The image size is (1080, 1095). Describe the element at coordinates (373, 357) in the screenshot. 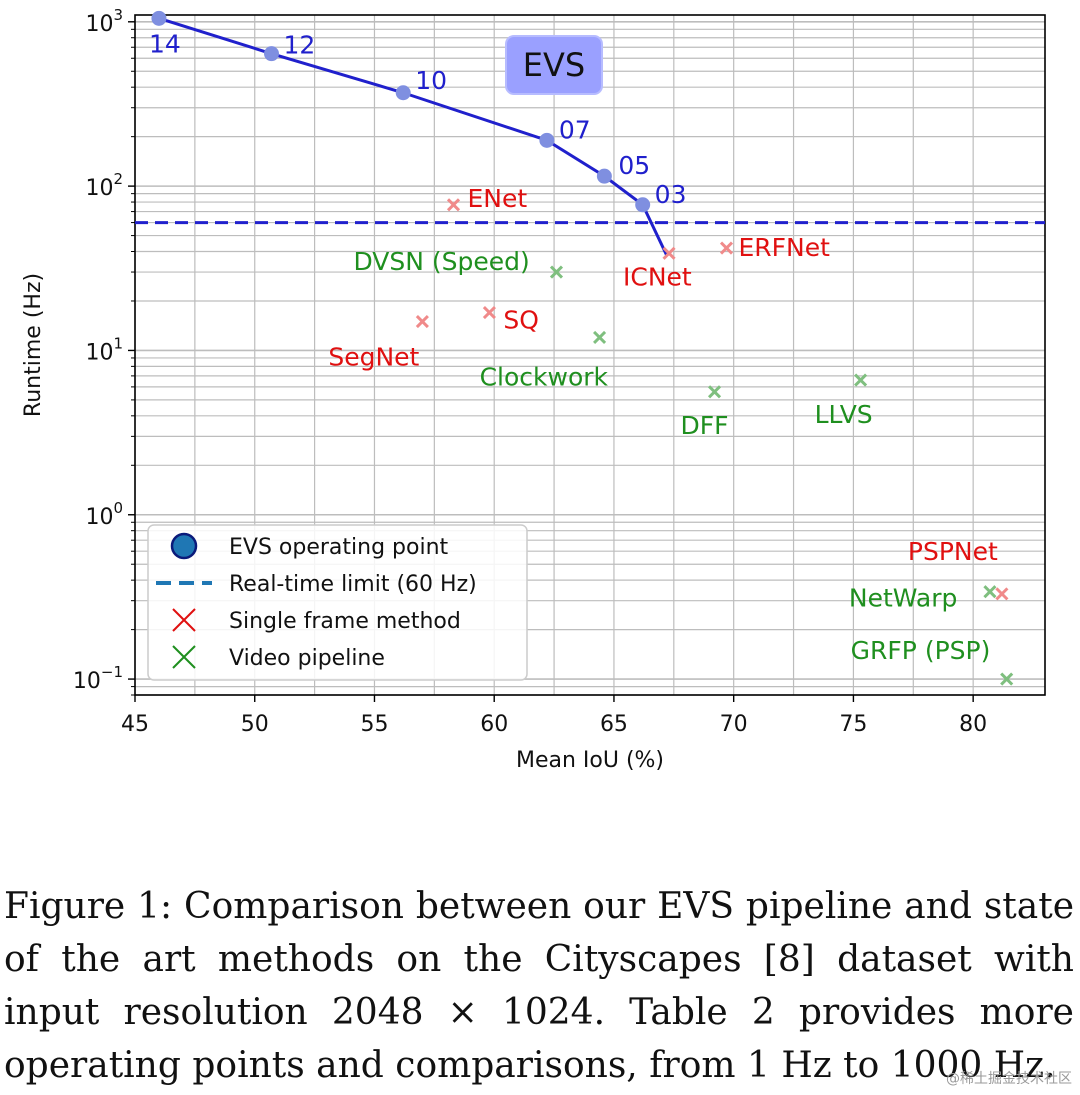

I see `single-frame-label: SegNet` at that location.